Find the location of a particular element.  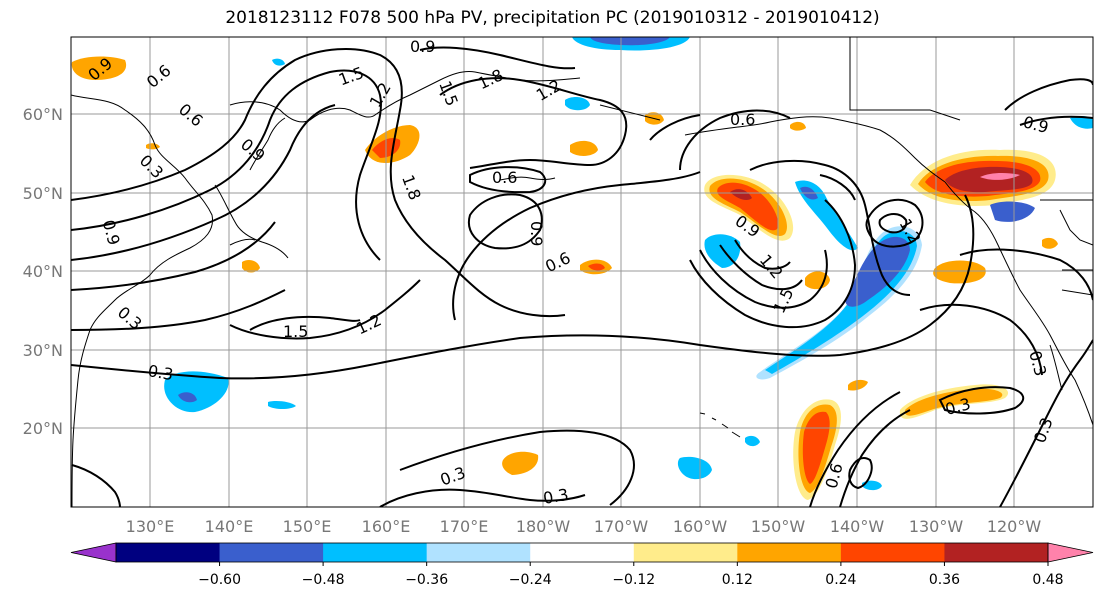

colorbar-tick-label: −0.36 is located at coordinates (426, 580).